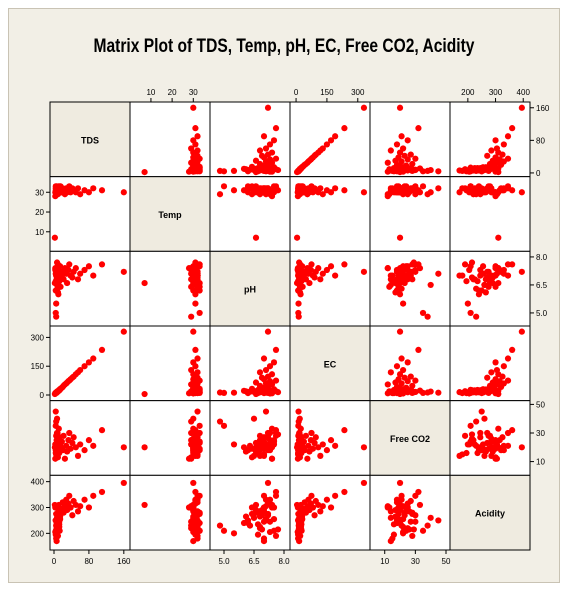  What do you see at coordinates (88, 561) in the screenshot?
I see `bottom-tick-label: 80` at bounding box center [88, 561].